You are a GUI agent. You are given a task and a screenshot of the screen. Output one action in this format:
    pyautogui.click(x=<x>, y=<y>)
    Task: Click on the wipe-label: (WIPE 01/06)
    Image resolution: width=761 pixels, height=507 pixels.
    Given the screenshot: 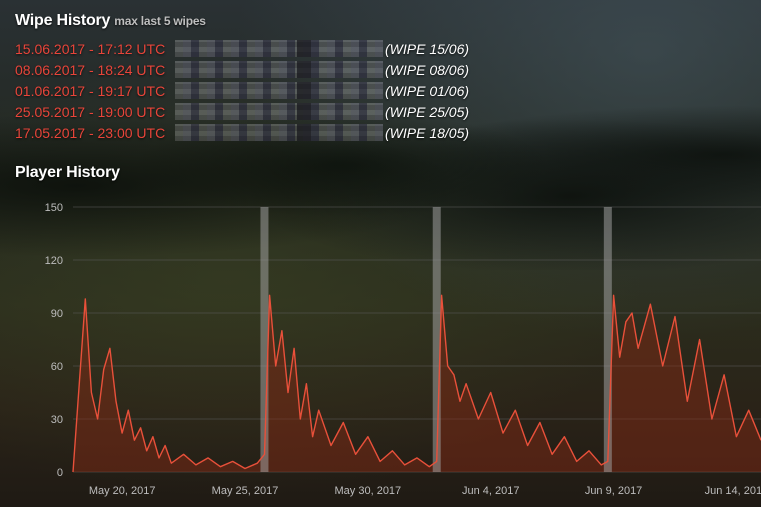 What is the action you would take?
    pyautogui.click(x=427, y=90)
    